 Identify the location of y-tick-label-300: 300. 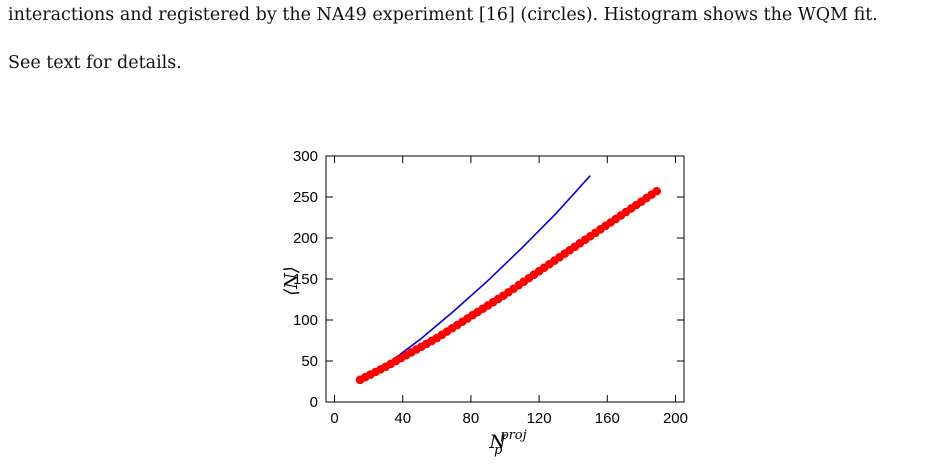
(305, 156).